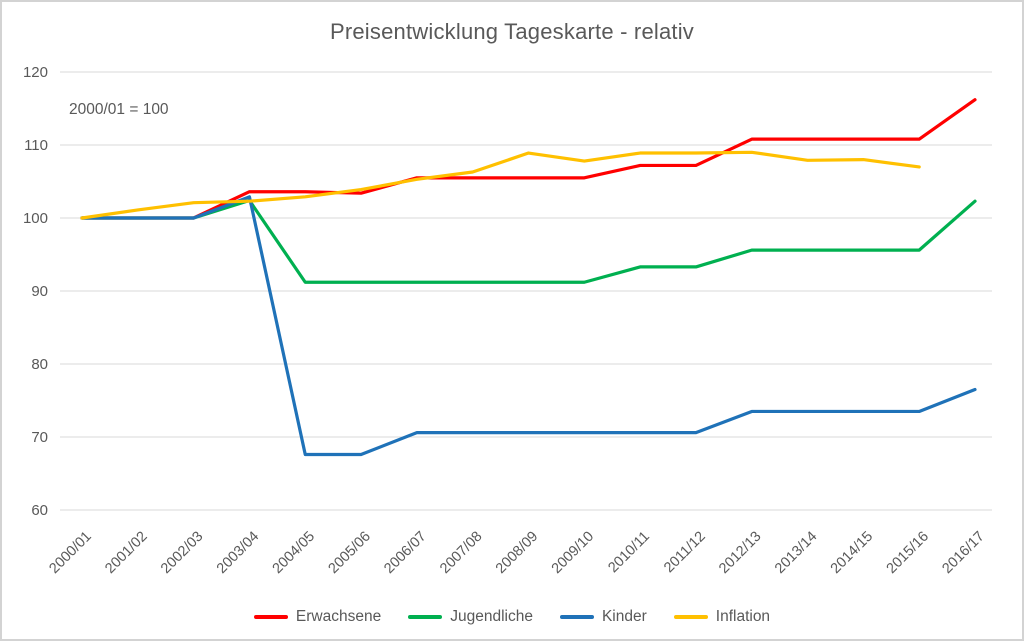 This screenshot has height=641, width=1024. I want to click on legend: Erwachsene Jugendliche Kinder Inflation, so click(512, 617).